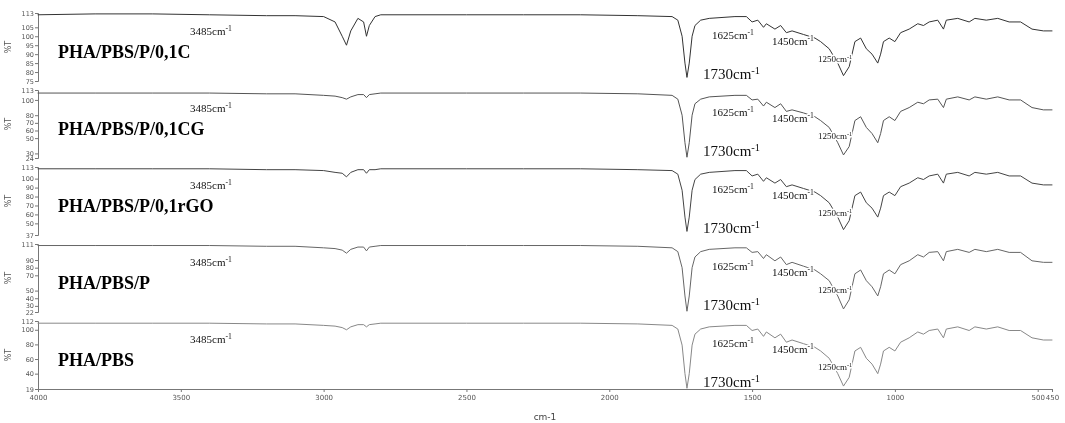  Describe the element at coordinates (104, 282) in the screenshot. I see `series-label: PHA/PBS/P` at that location.